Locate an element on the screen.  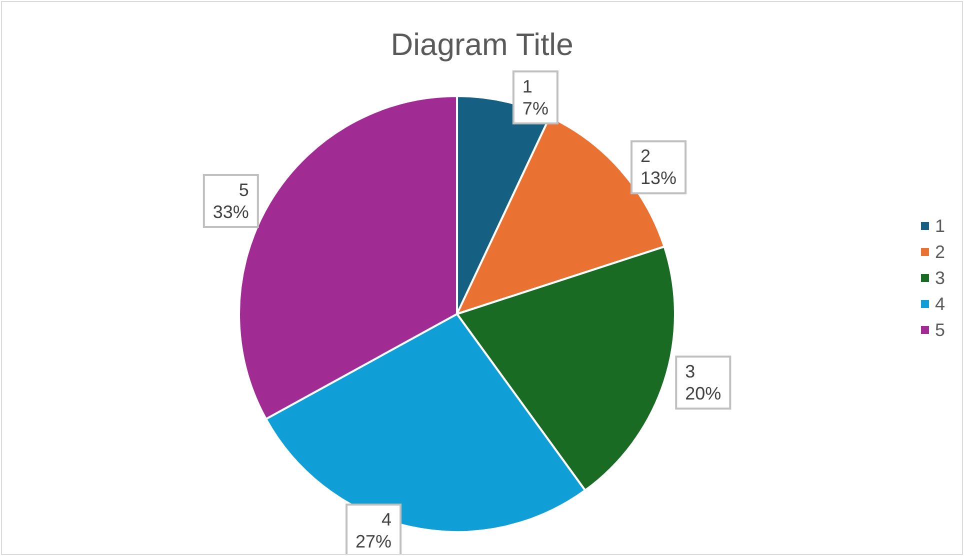
data-label: 20% is located at coordinates (703, 394).